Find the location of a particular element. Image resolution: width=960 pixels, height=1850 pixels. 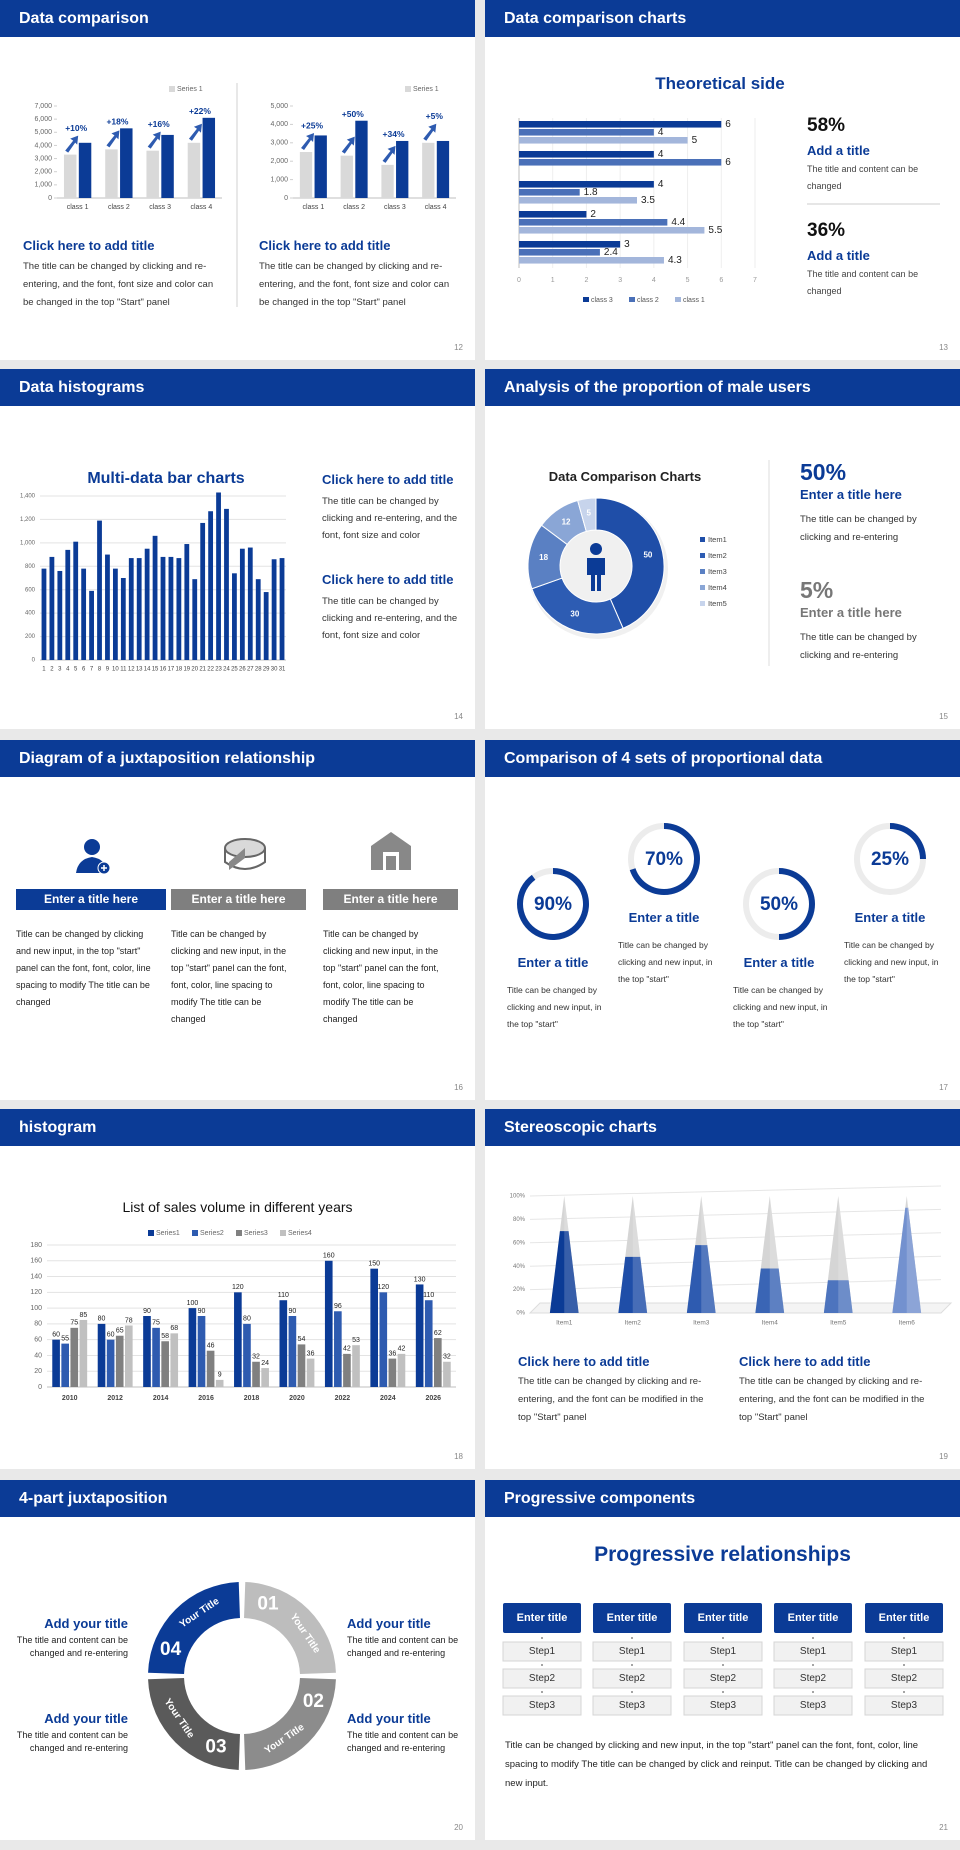

icon-door-inner is located at coordinates (391, 863).